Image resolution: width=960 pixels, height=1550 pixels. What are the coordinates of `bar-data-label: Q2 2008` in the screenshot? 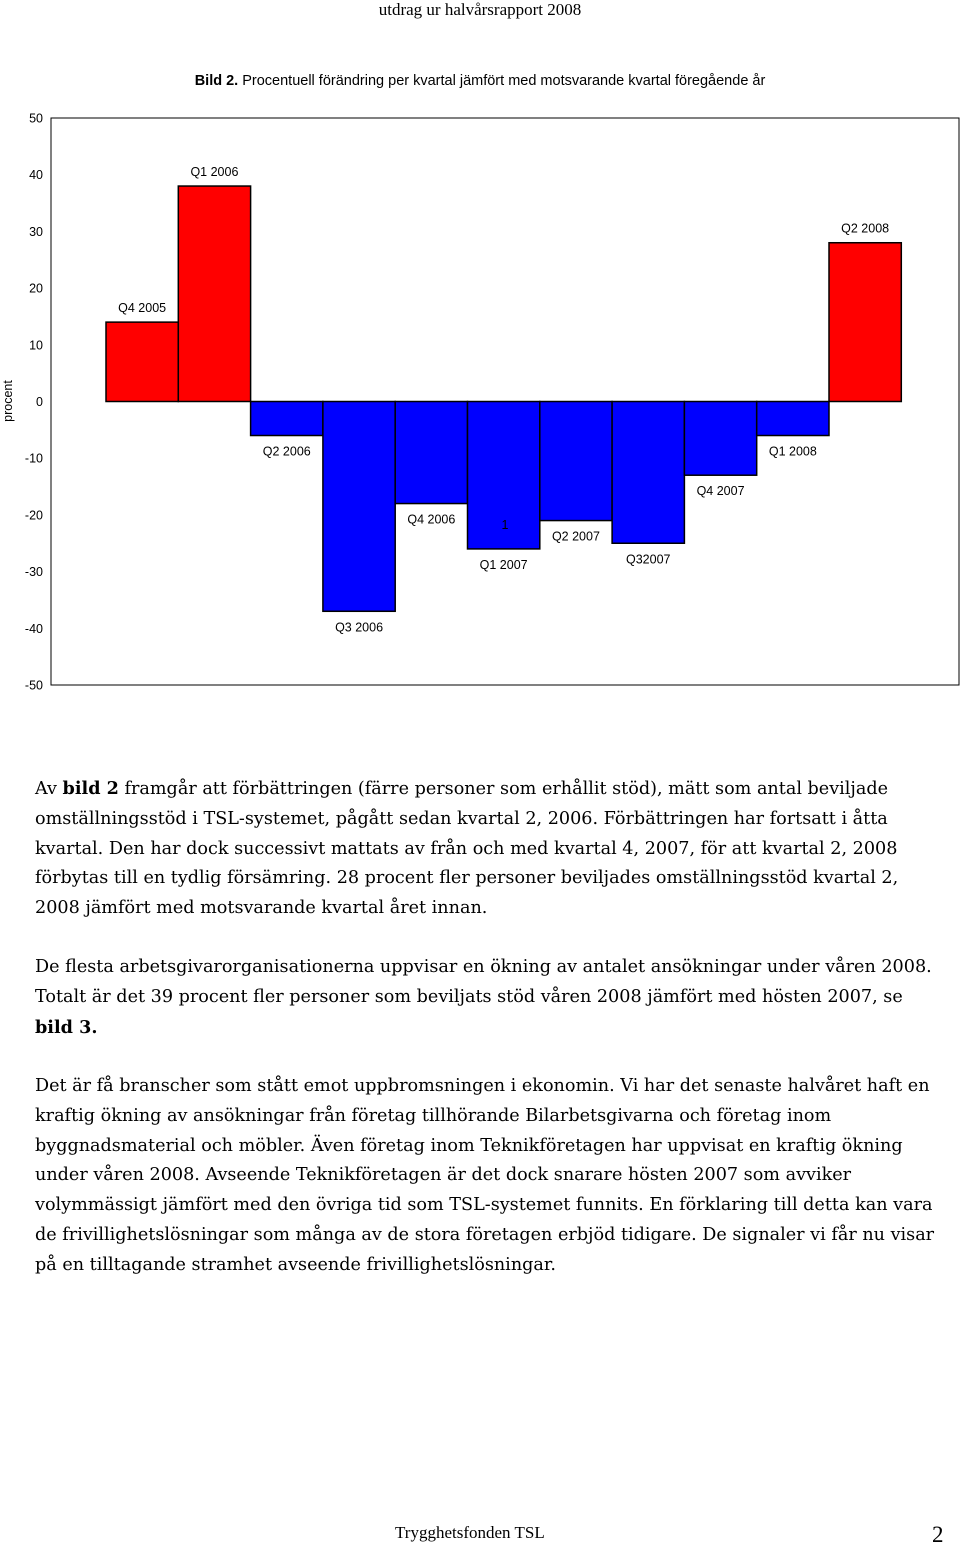 It's located at (865, 229).